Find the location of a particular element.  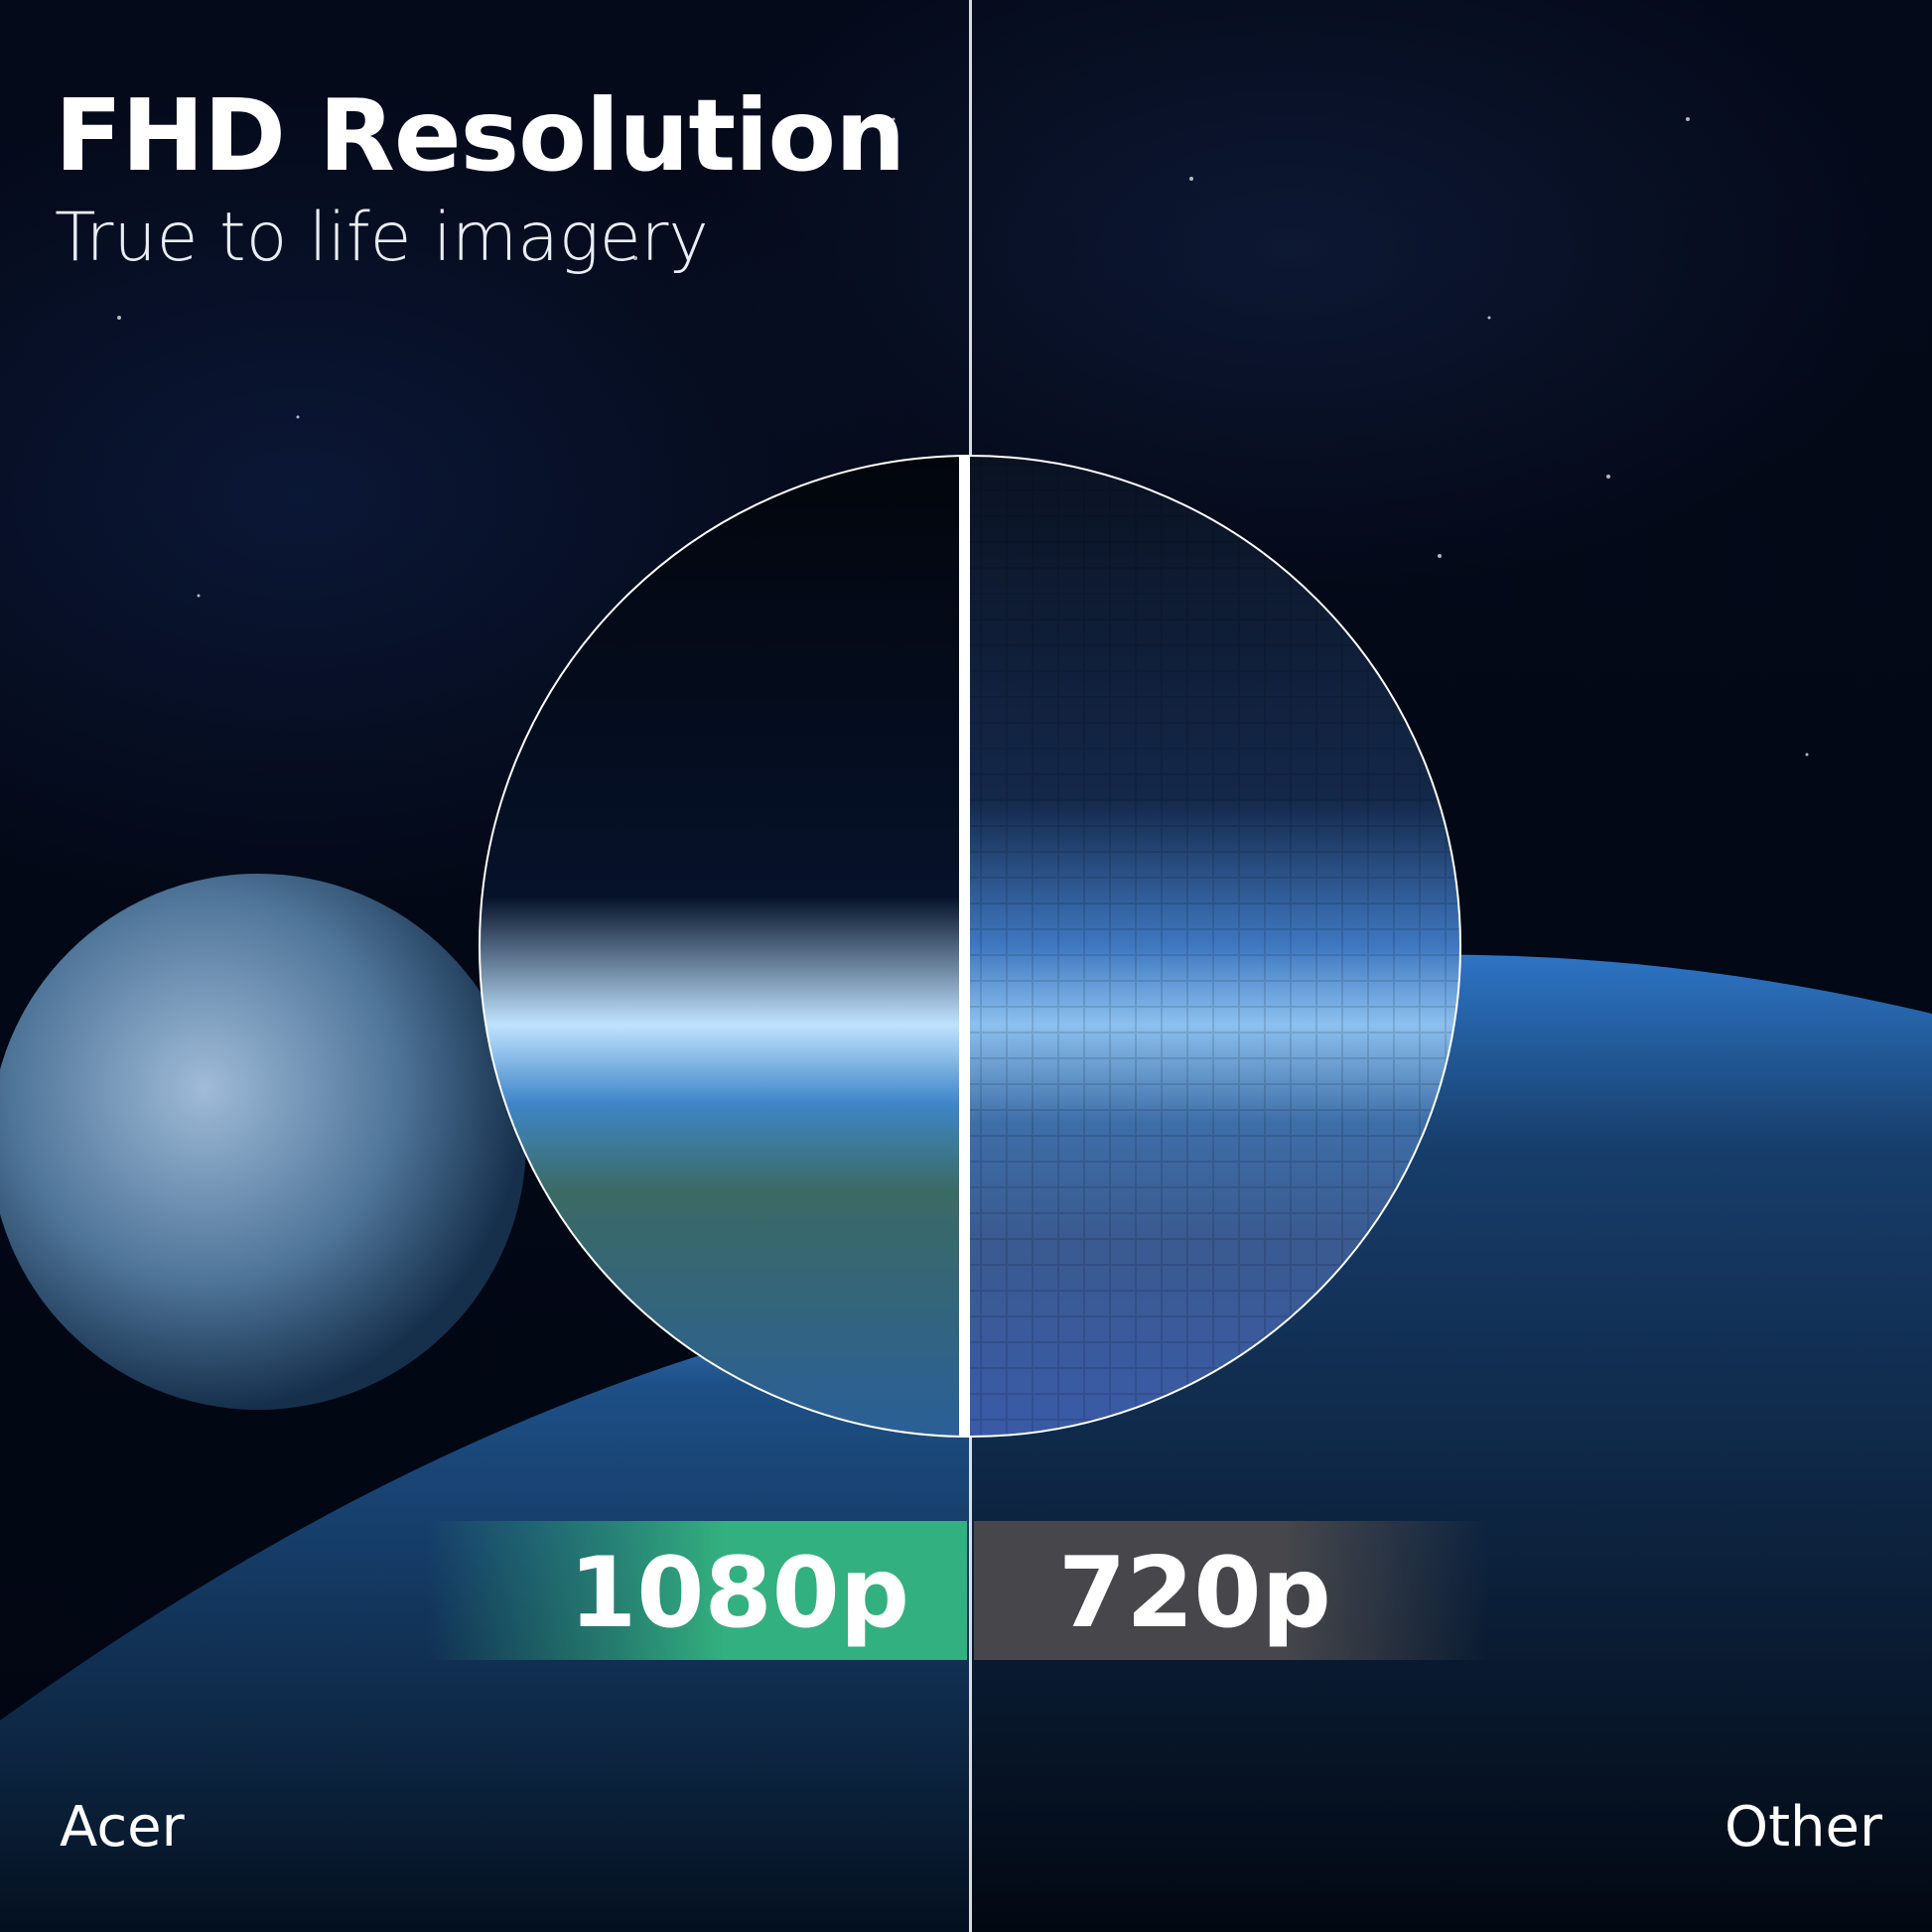

page-subtitle: True to life imagery is located at coordinates (382, 238).